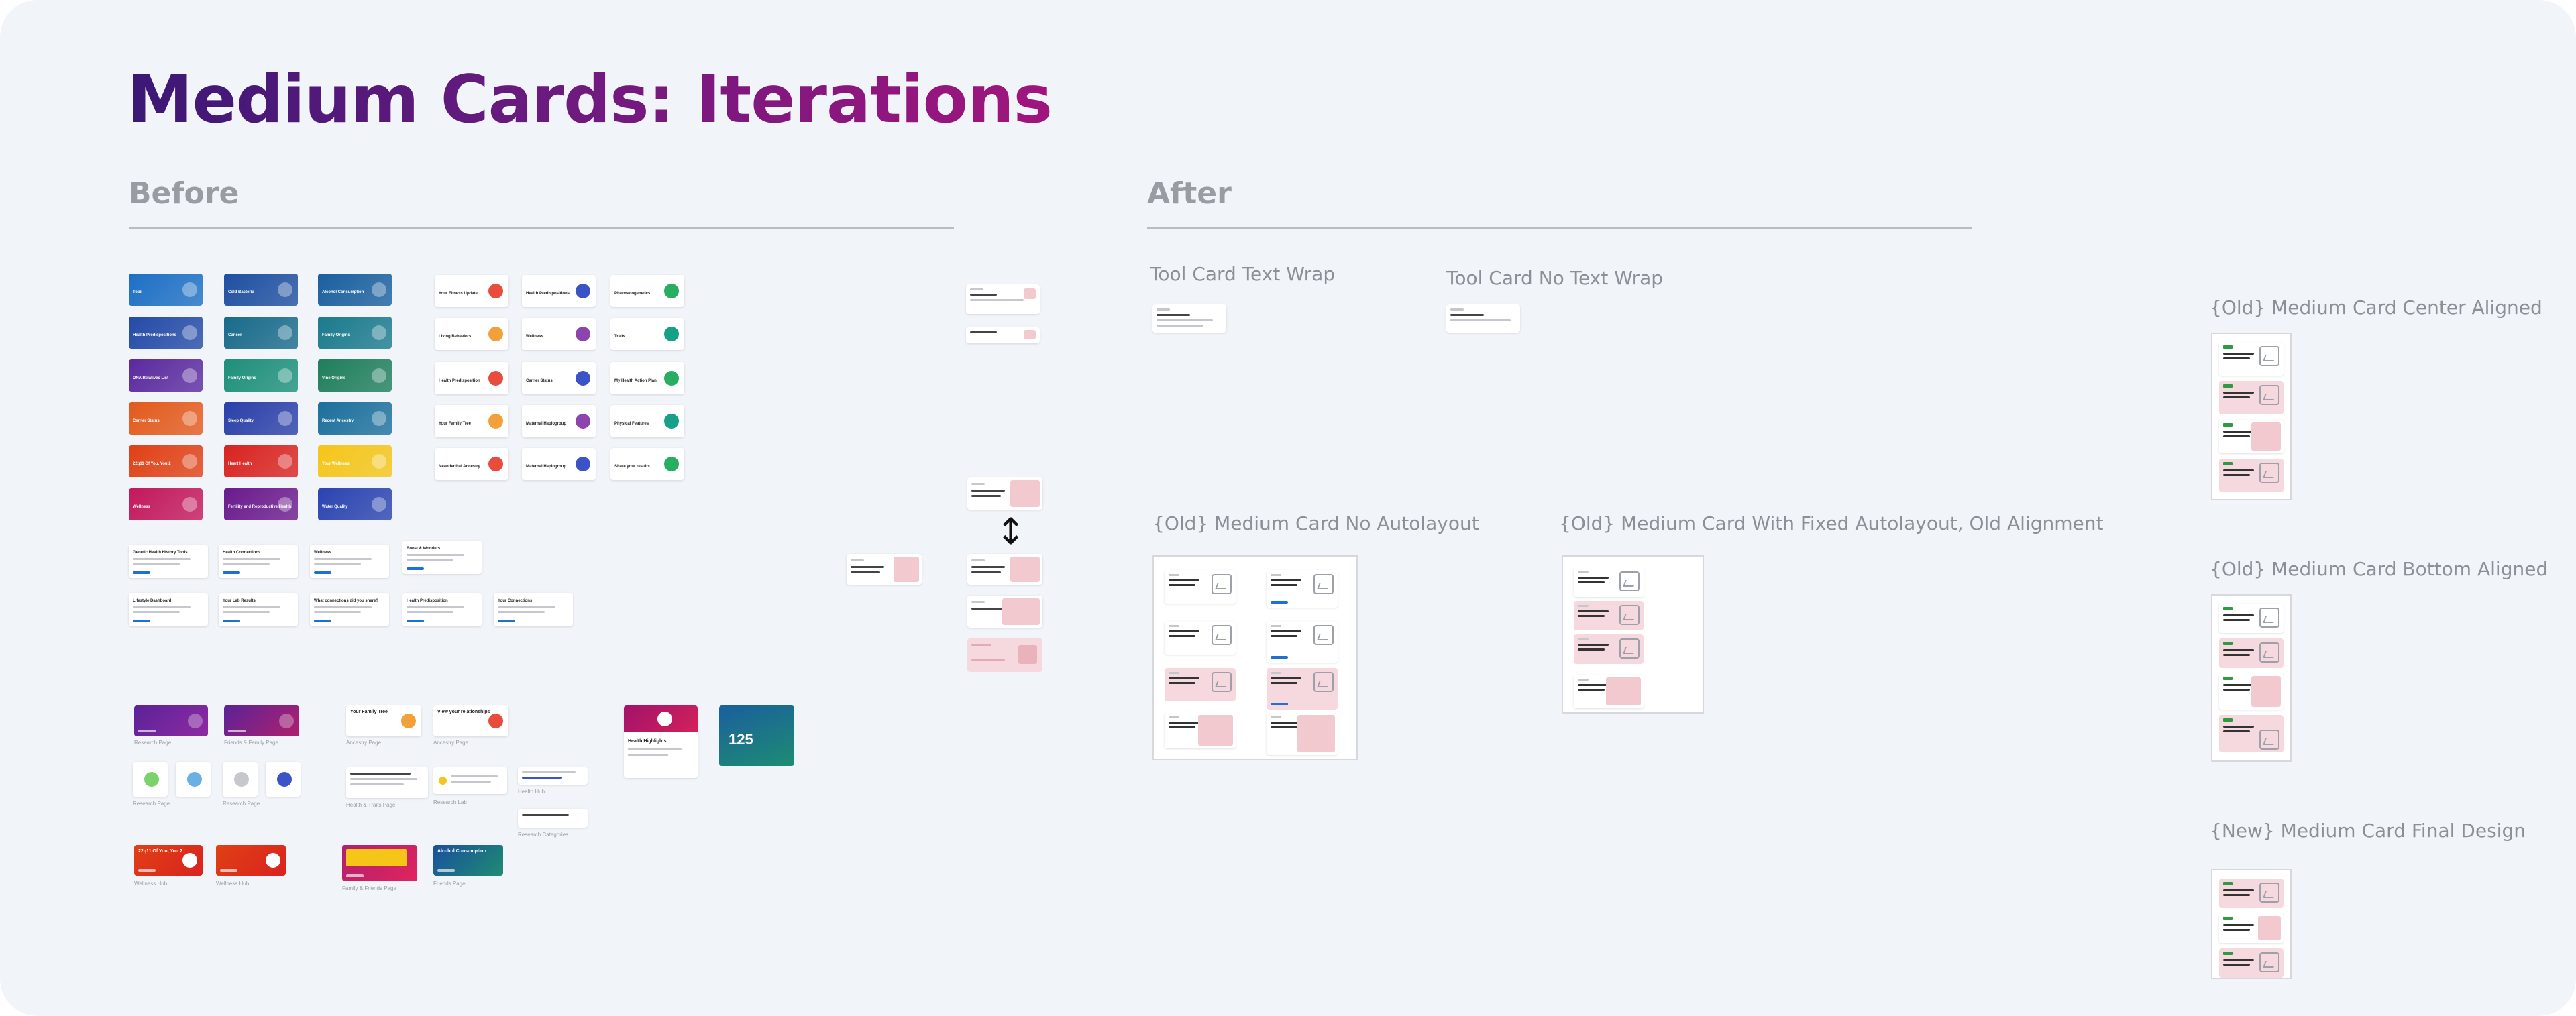  I want to click on colored-card: Recent Ancestry, so click(355, 418).